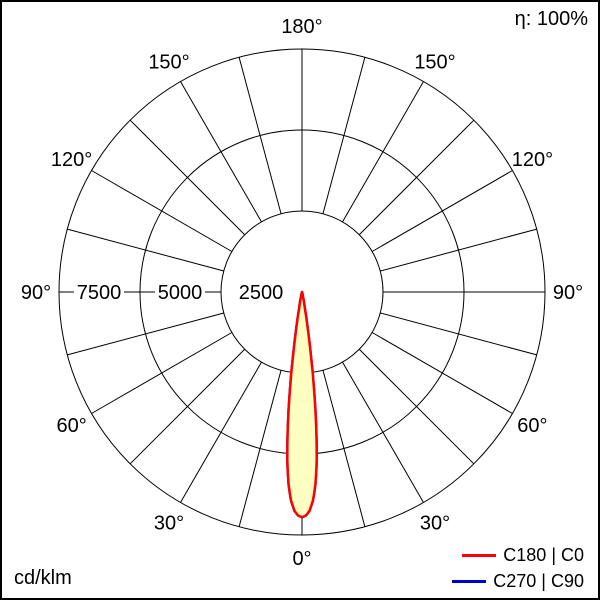 Image resolution: width=600 pixels, height=600 pixels. I want to click on legend: C180 | C0 C270 | C90, so click(518, 568).